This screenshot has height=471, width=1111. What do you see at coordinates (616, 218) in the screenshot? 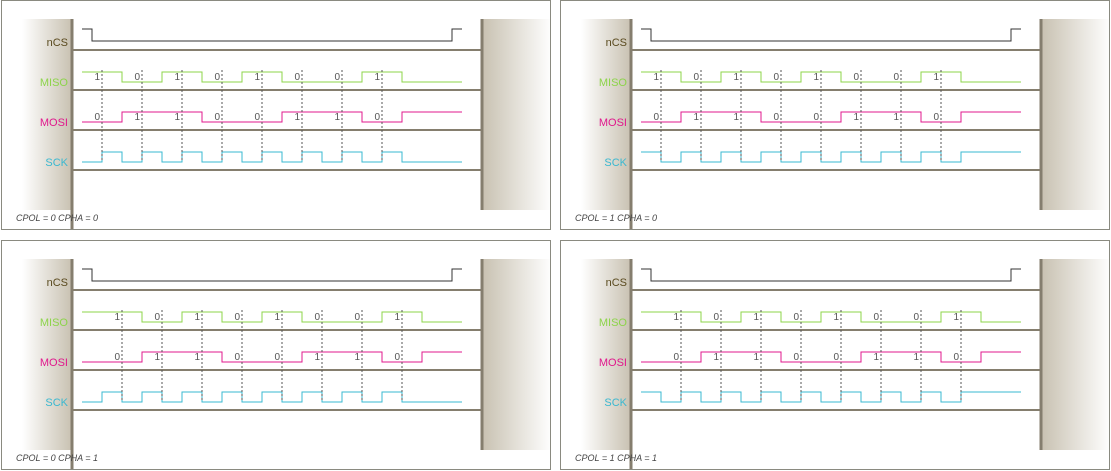
I see `panel-caption: CPOL = 1 CPHA = 0` at bounding box center [616, 218].